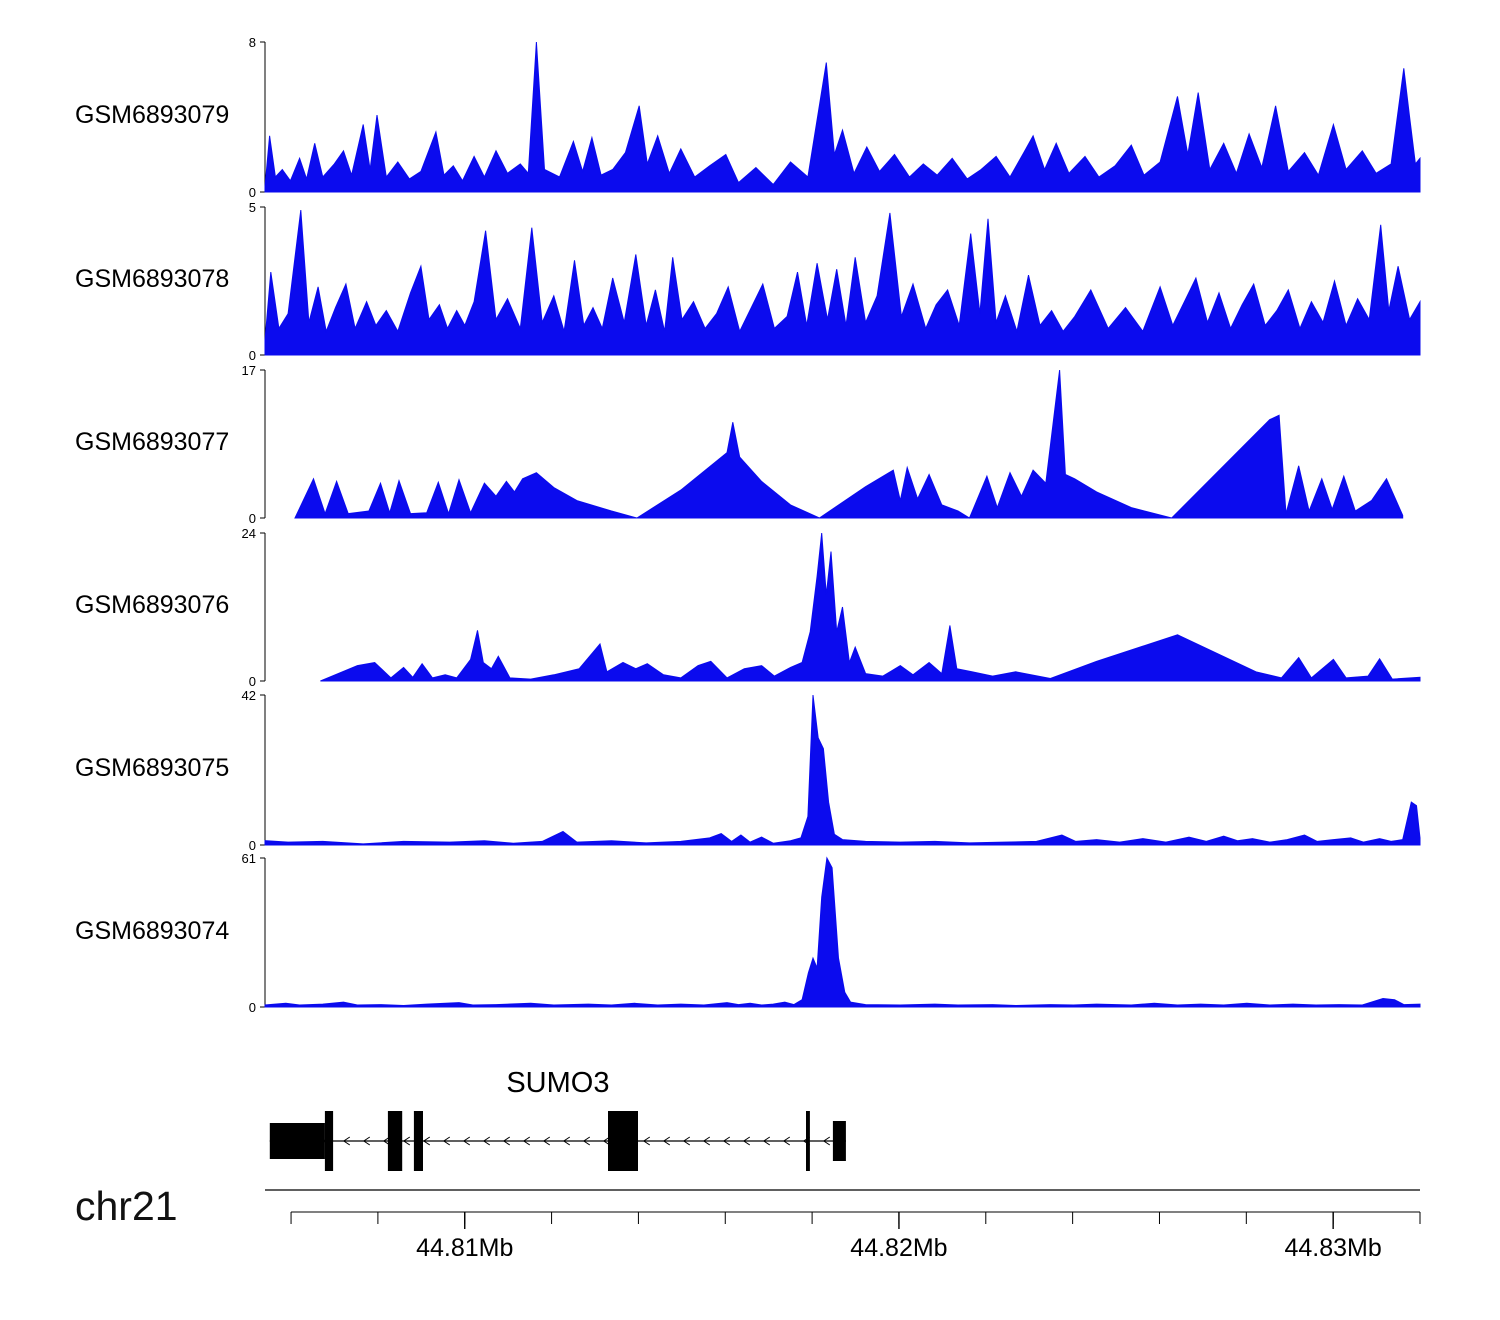 The image size is (1500, 1320). What do you see at coordinates (249, 370) in the screenshot?
I see `y-axis-max-label: 17` at bounding box center [249, 370].